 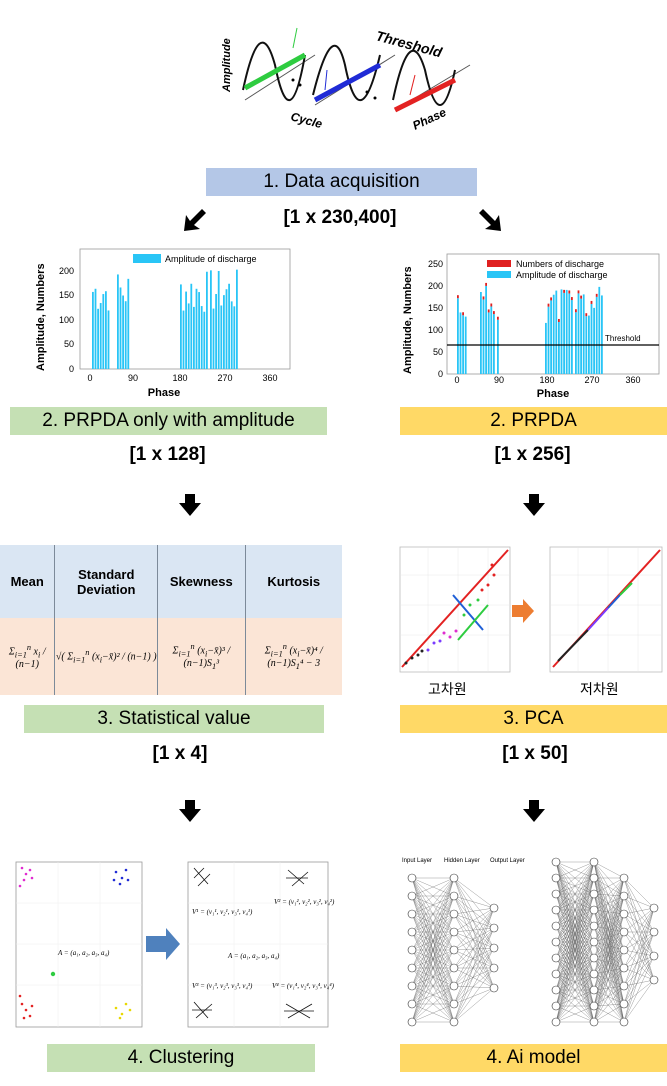 What do you see at coordinates (532, 454) in the screenshot?
I see `step2-right-dims: [1 x 256]` at bounding box center [532, 454].